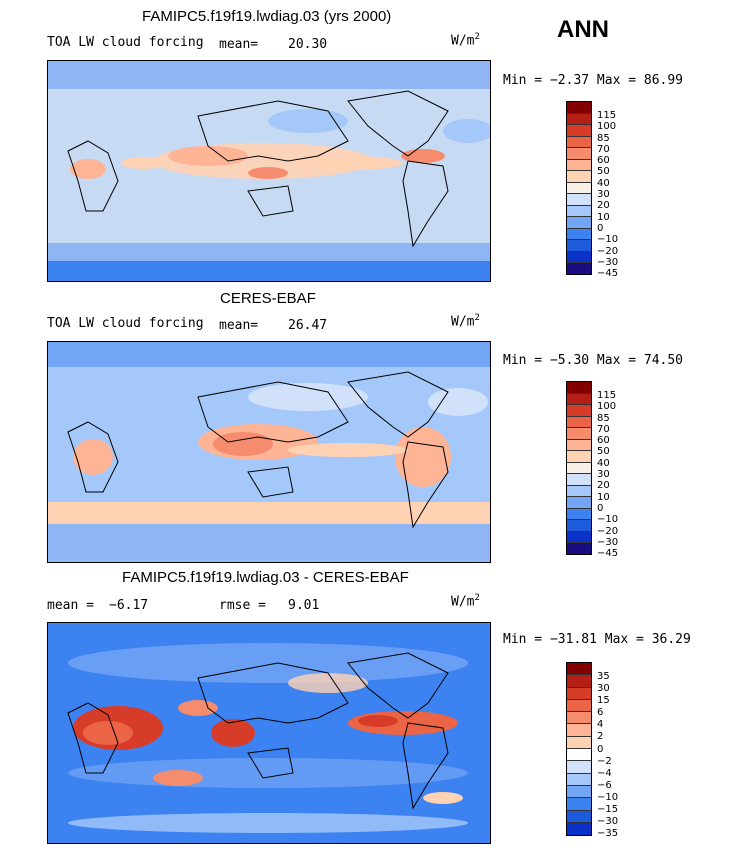 The width and height of the screenshot is (733, 852). Describe the element at coordinates (600, 713) in the screenshot. I see `colorbar-tick: 6` at that location.